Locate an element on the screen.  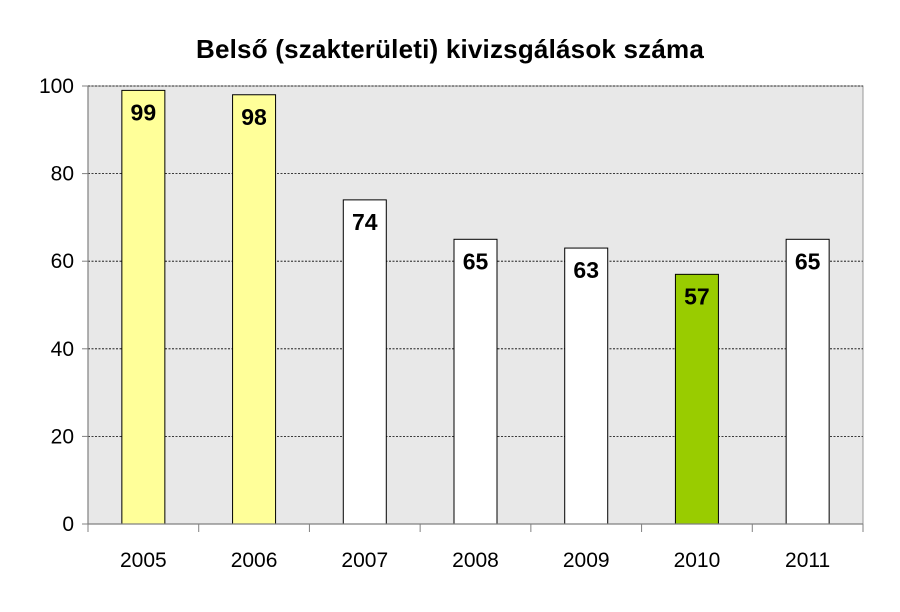
x-tick-label: 2006 is located at coordinates (254, 560).